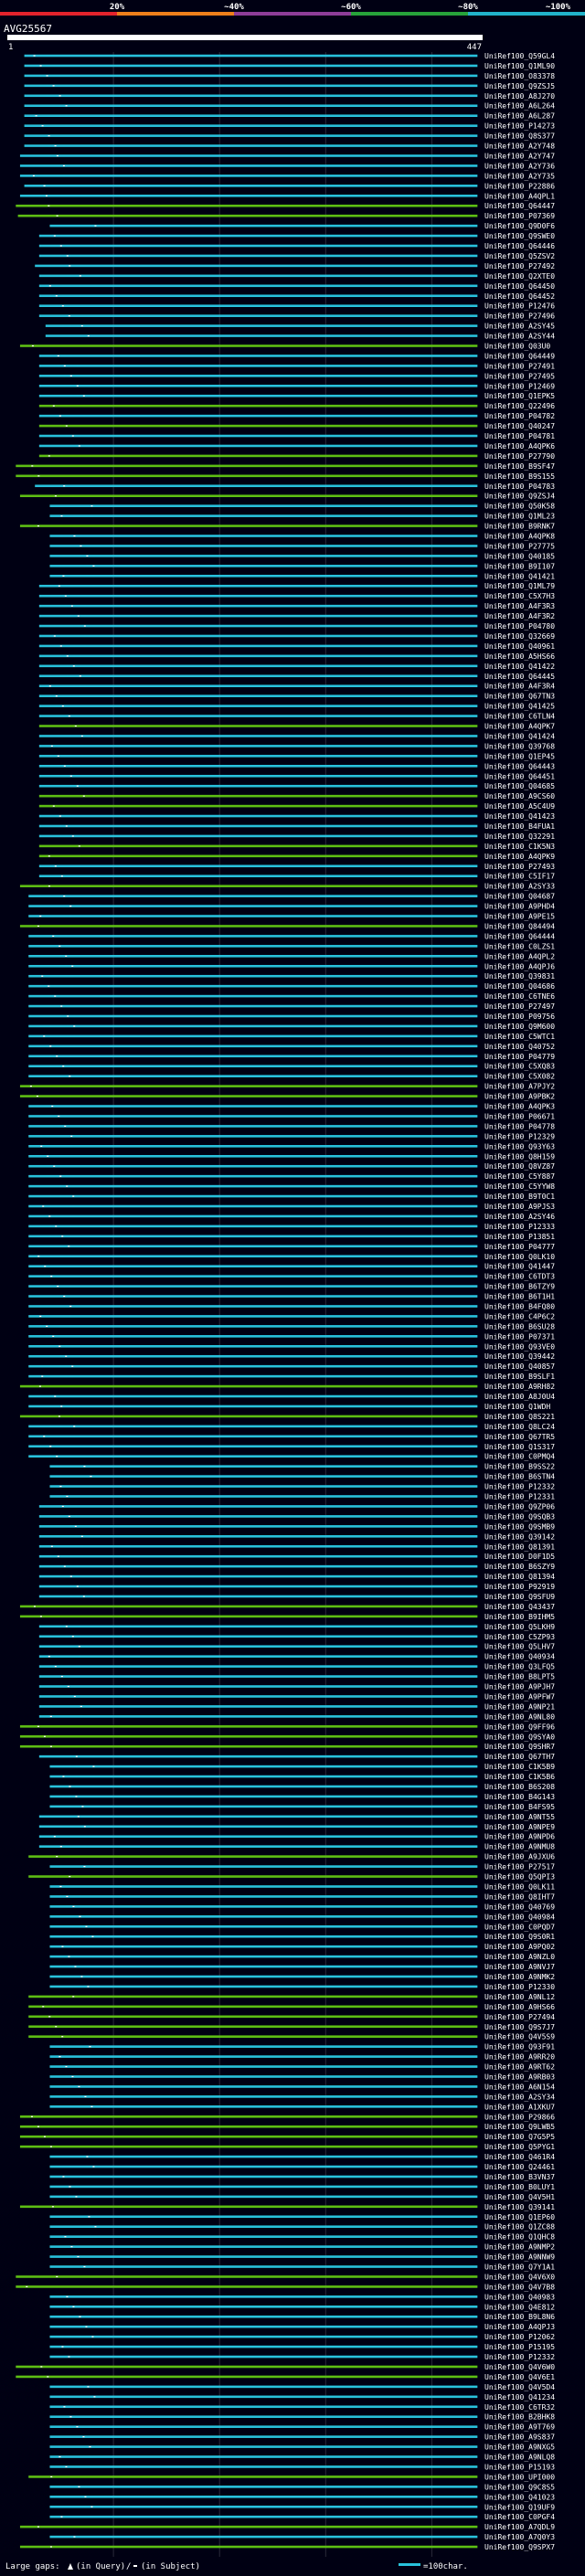 The height and width of the screenshot is (2576, 585). I want to click on hit-row: UniRef100_A1XKU7, so click(302, 2107).